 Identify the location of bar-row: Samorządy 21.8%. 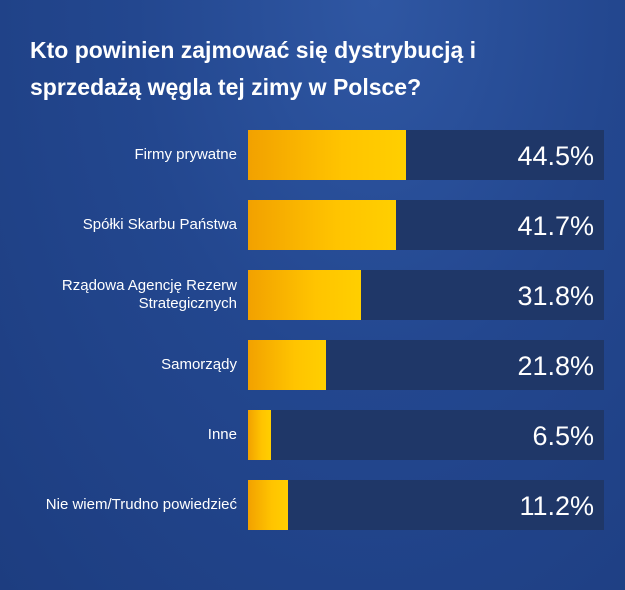
(312, 365).